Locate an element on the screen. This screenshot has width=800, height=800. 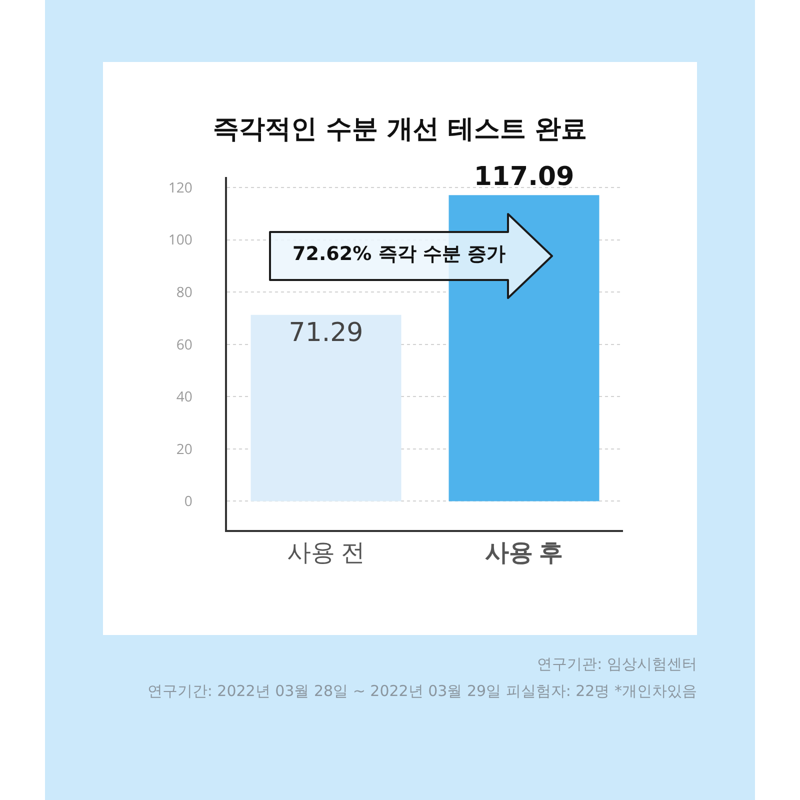
text: 연구기간: 2022년 03월 28일 ~ 2022년 03월 29일 피실험자: 22명 *개인차있음 is located at coordinates (422, 691).